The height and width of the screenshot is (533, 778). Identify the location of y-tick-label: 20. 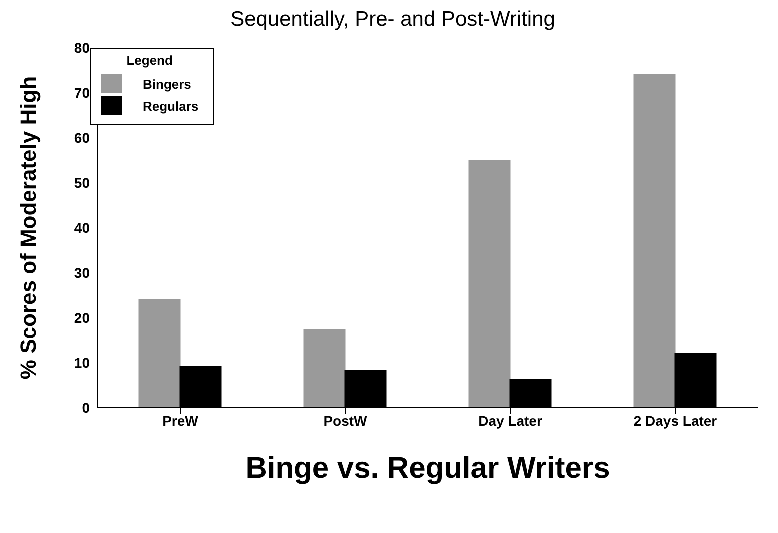
(82, 318).